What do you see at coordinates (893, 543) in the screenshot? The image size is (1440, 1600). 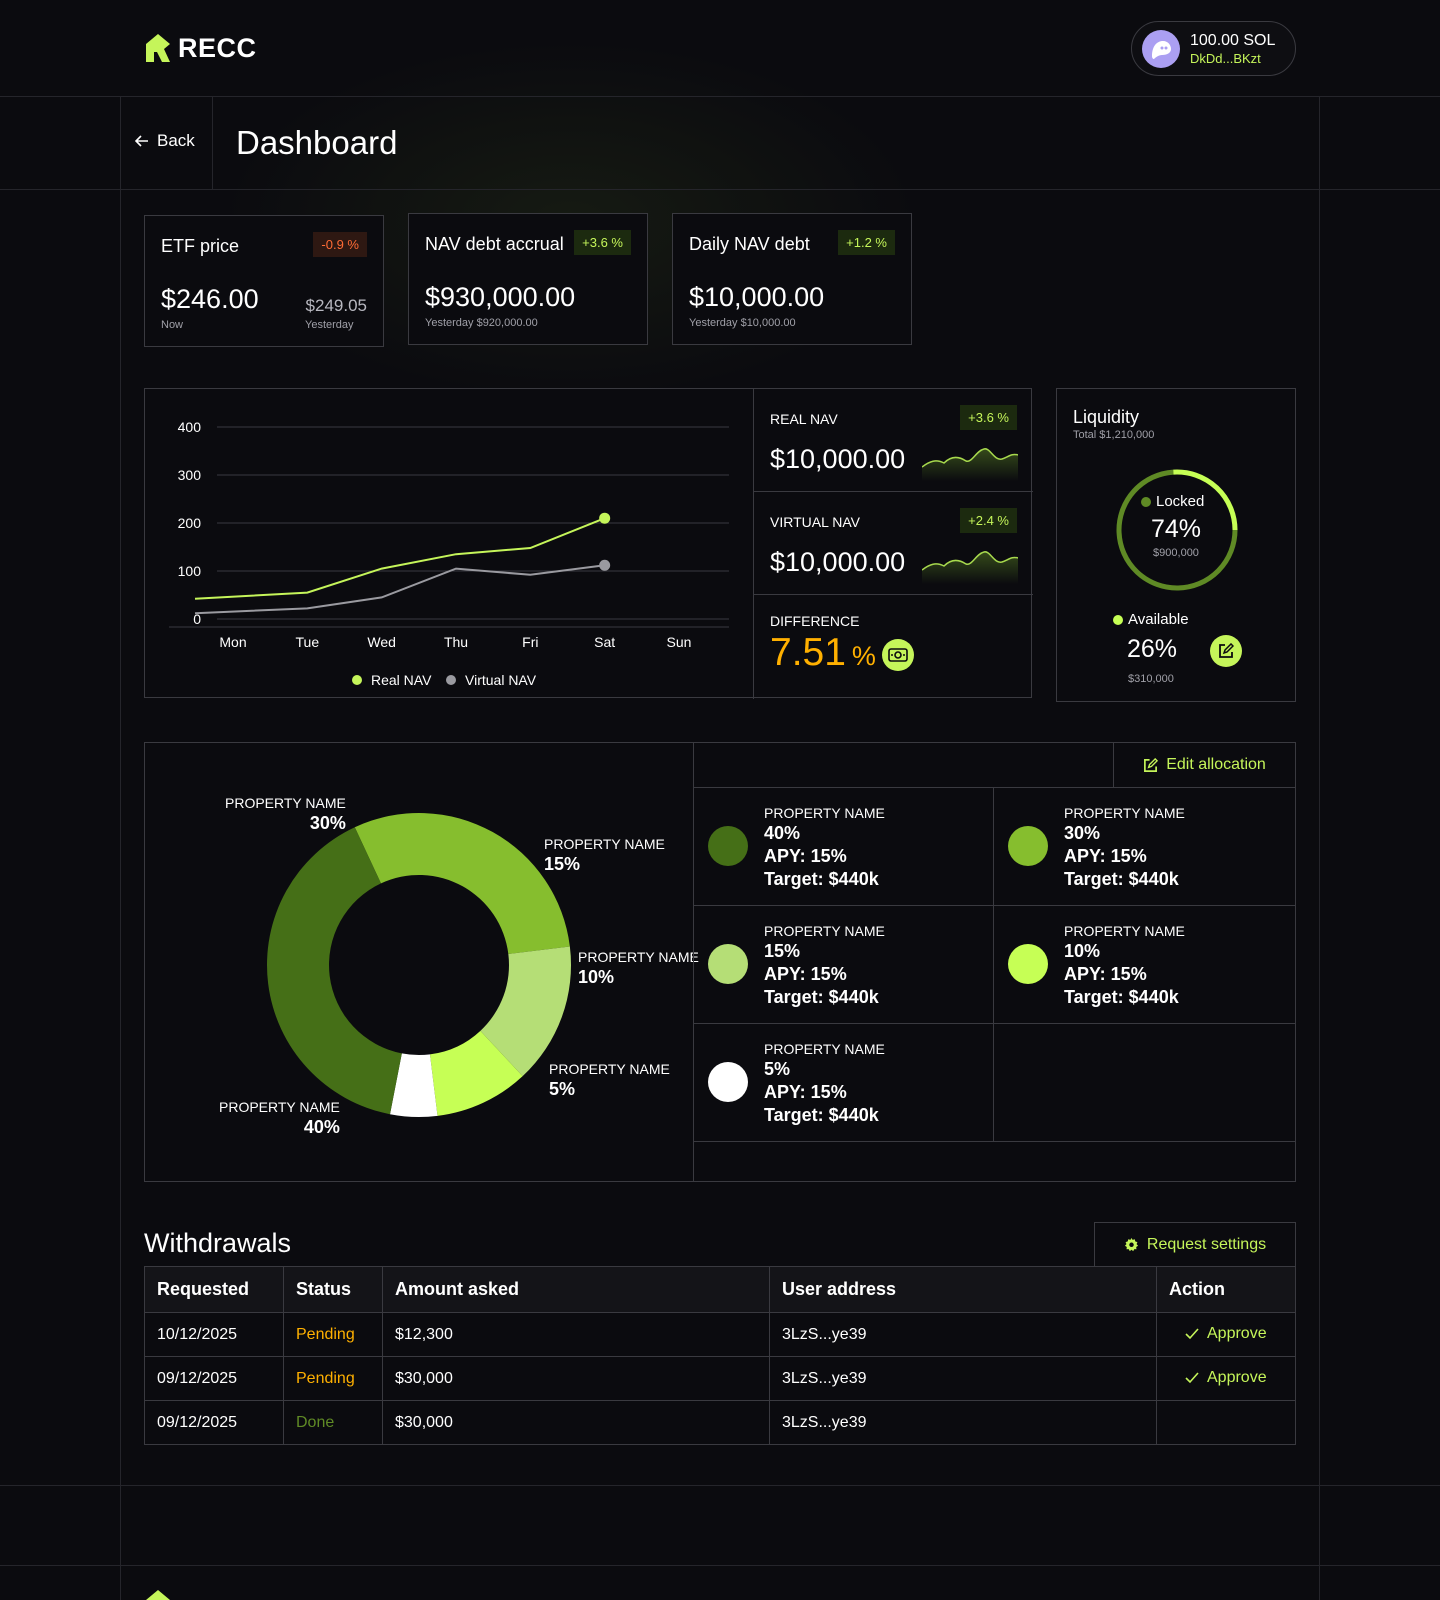 I see `virtual-nav-card: VIRTUAL NAV +2.4 % $10,000.00` at bounding box center [893, 543].